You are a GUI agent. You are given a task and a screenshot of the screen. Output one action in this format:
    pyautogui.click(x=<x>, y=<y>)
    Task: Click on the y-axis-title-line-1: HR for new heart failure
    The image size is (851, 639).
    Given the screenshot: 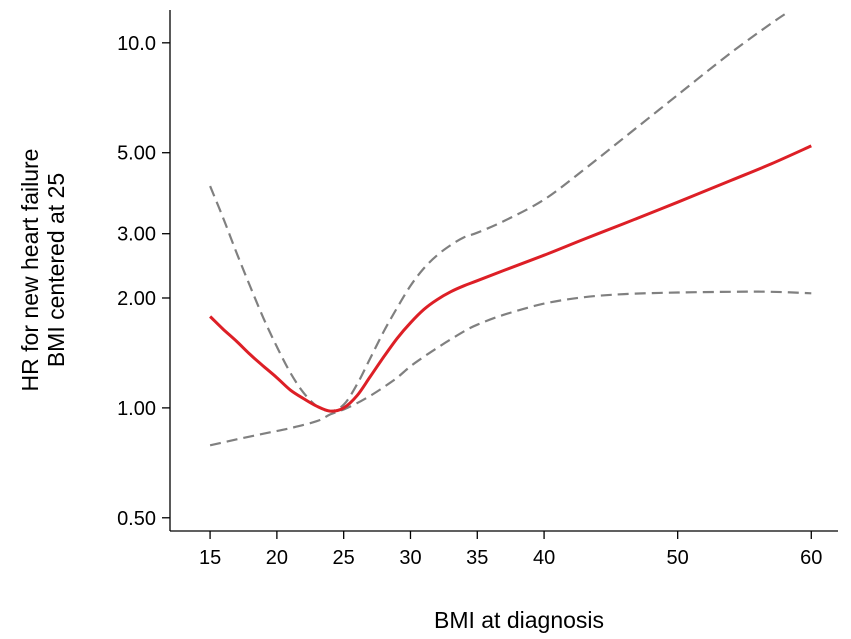 What is the action you would take?
    pyautogui.click(x=30, y=270)
    